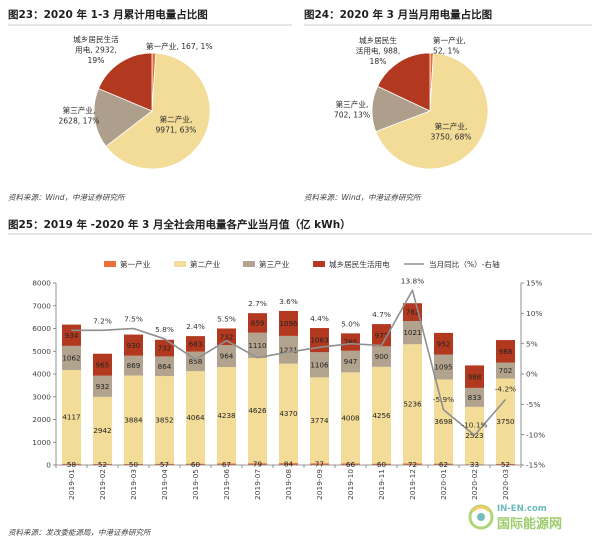 The image size is (600, 543). I want to click on x-tick-label: 2020-02, so click(474, 484).